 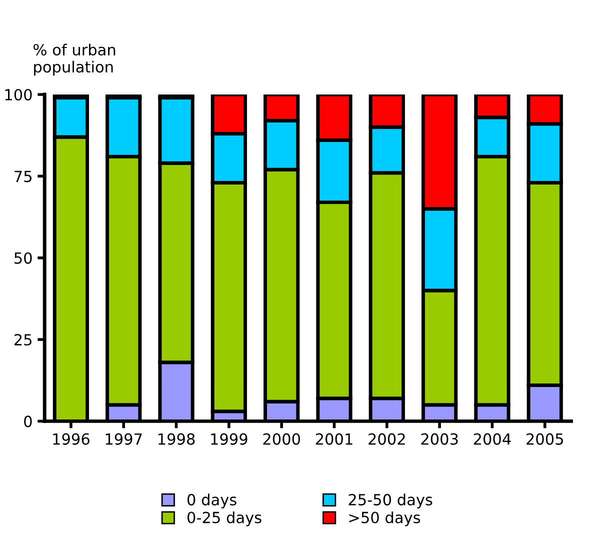 I want to click on x-tick-label: 1996, so click(x=71, y=439).